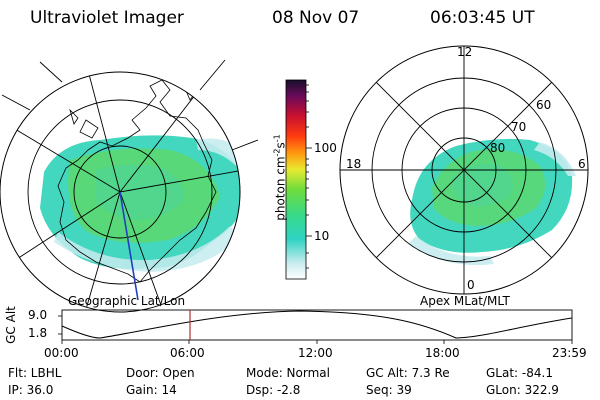  I want to click on time-tick-2359: 23:59, so click(569, 353).